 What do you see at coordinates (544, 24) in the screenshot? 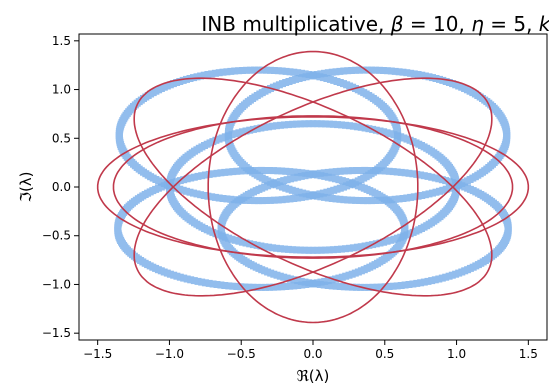
I see `title-part-5: k` at bounding box center [544, 24].